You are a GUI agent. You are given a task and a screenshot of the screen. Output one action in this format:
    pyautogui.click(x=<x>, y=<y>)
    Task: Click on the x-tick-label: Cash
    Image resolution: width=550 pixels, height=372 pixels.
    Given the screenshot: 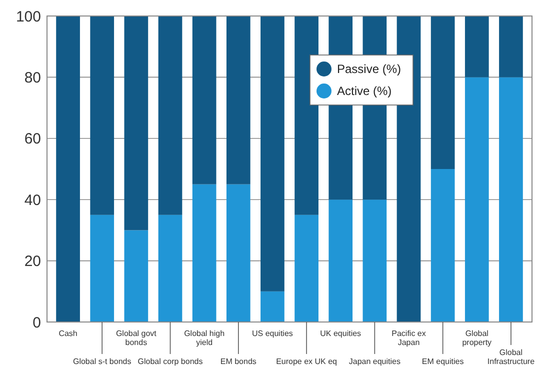 What is the action you would take?
    pyautogui.click(x=68, y=333)
    